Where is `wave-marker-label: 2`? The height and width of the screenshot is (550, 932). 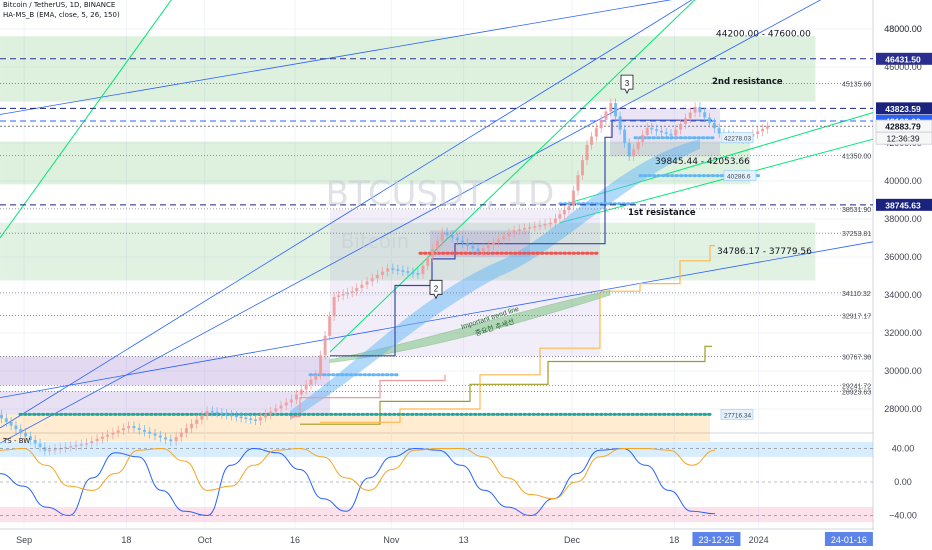
wave-marker-label: 2 is located at coordinates (436, 288).